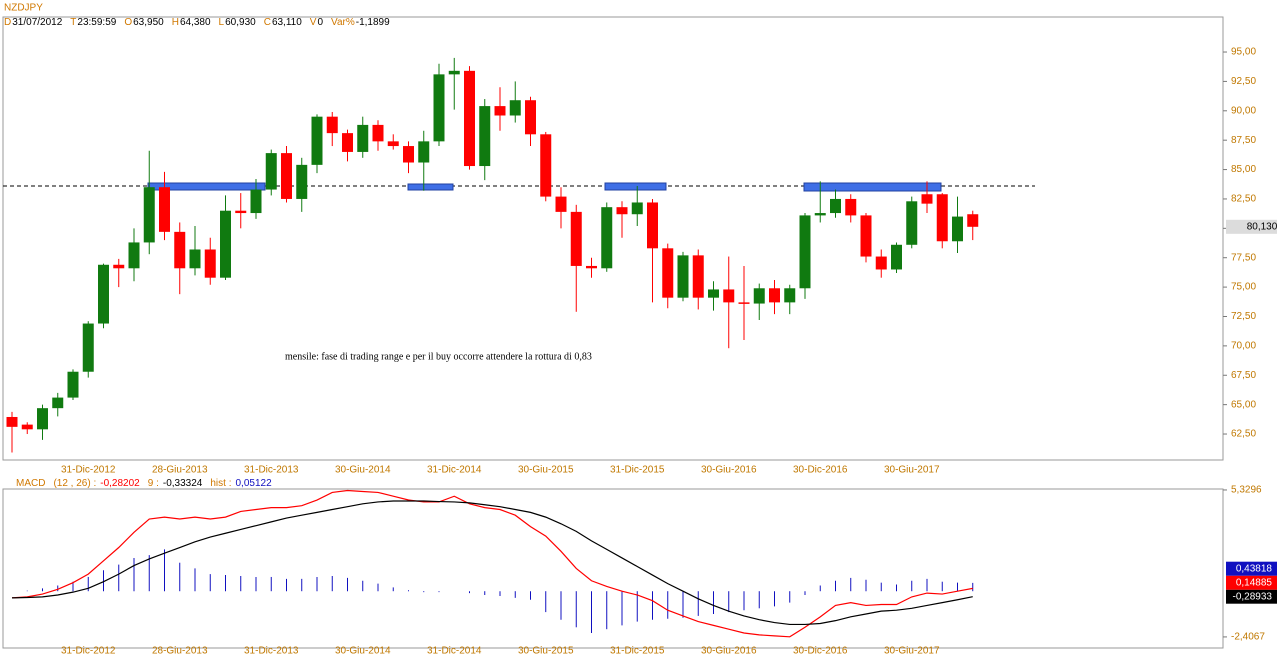 This screenshot has width=1278, height=668. What do you see at coordinates (220, 483) in the screenshot?
I see `macd-header-hist-label: hist :` at bounding box center [220, 483].